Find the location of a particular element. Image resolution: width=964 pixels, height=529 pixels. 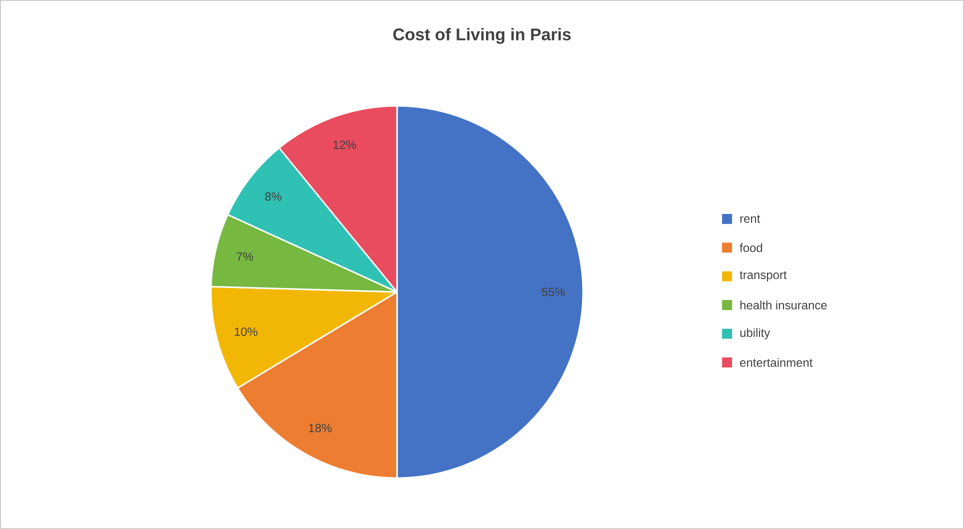

data-label: 8% is located at coordinates (273, 196).